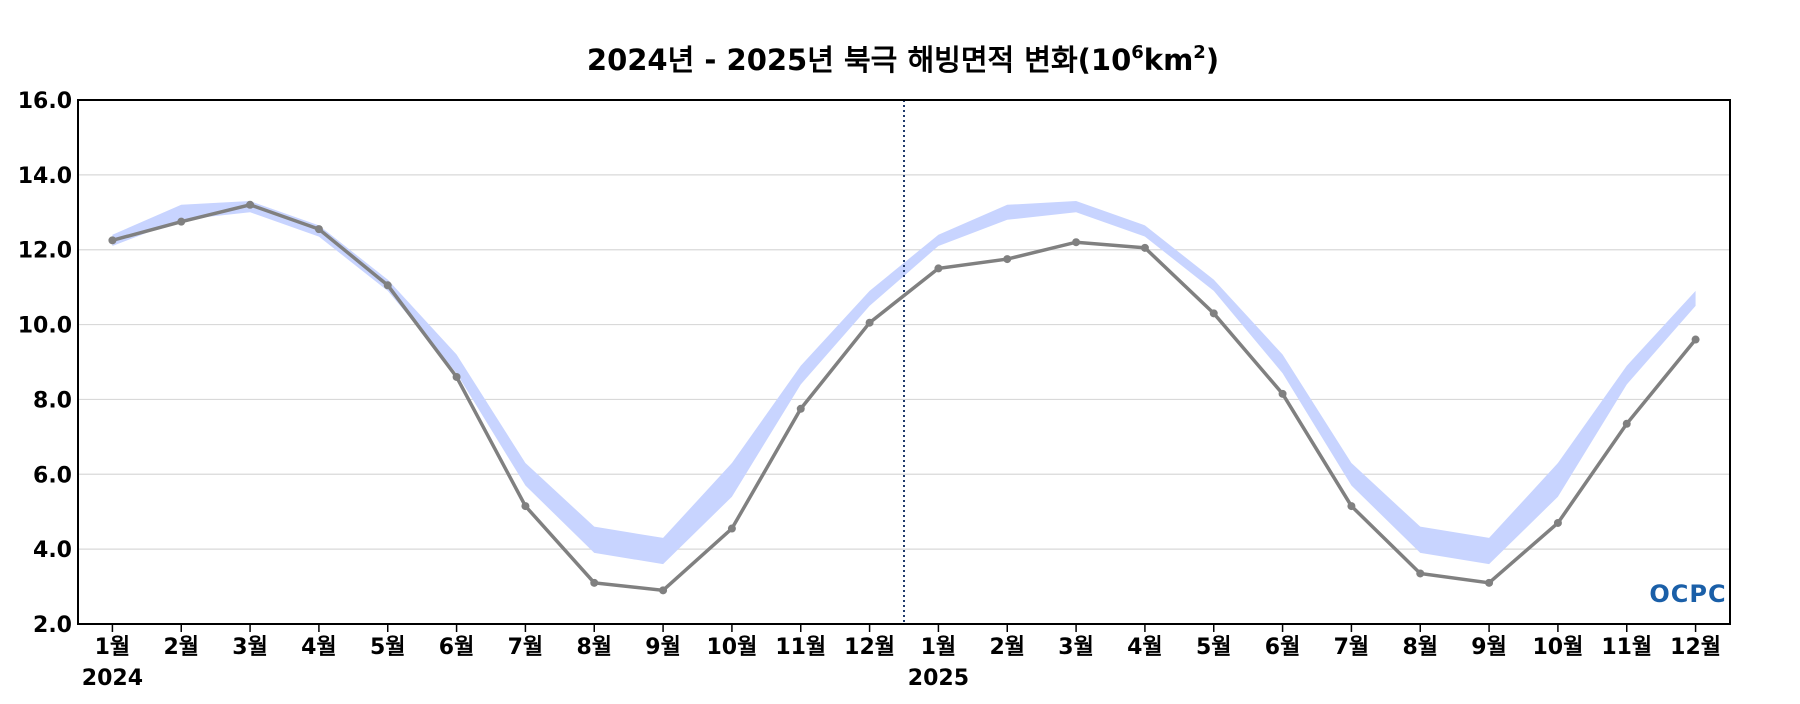  Describe the element at coordinates (1137, 52) in the screenshot. I see `title-sup-6: 6` at that location.